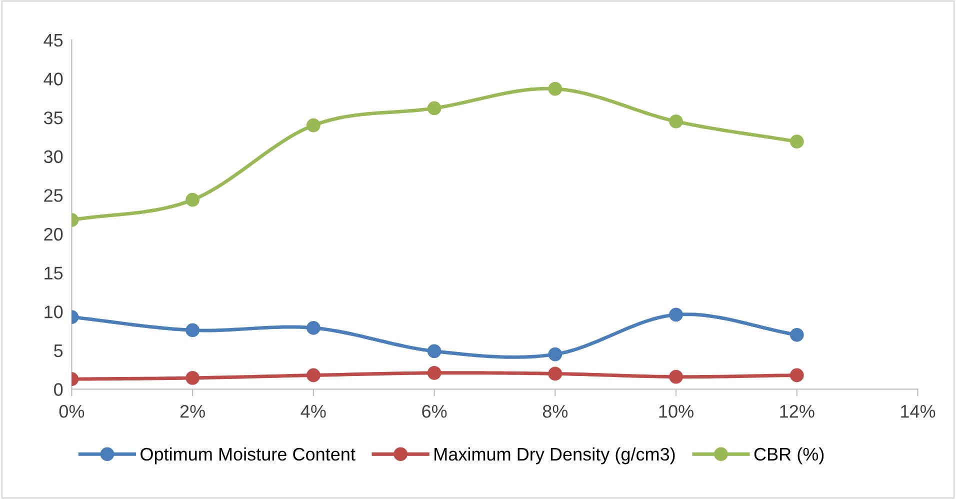 The height and width of the screenshot is (499, 956). Describe the element at coordinates (789, 455) in the screenshot. I see `legend-label: CBR (%)` at that location.